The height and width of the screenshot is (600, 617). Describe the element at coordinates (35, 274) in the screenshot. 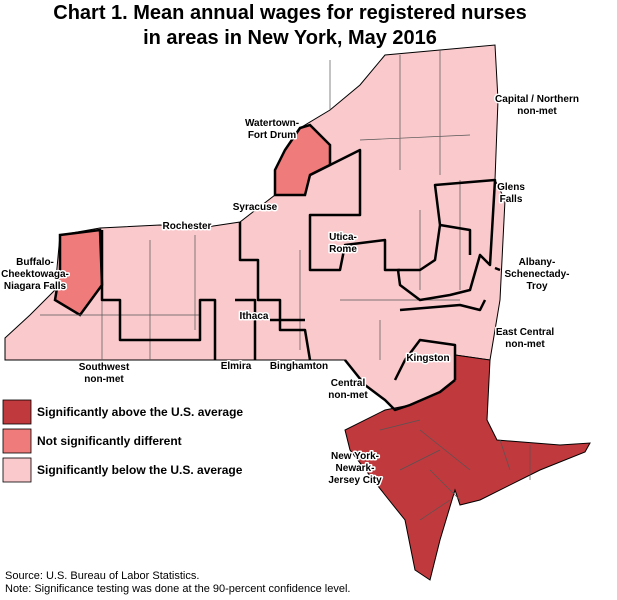

I see `area-label: Cheektowaga-` at that location.